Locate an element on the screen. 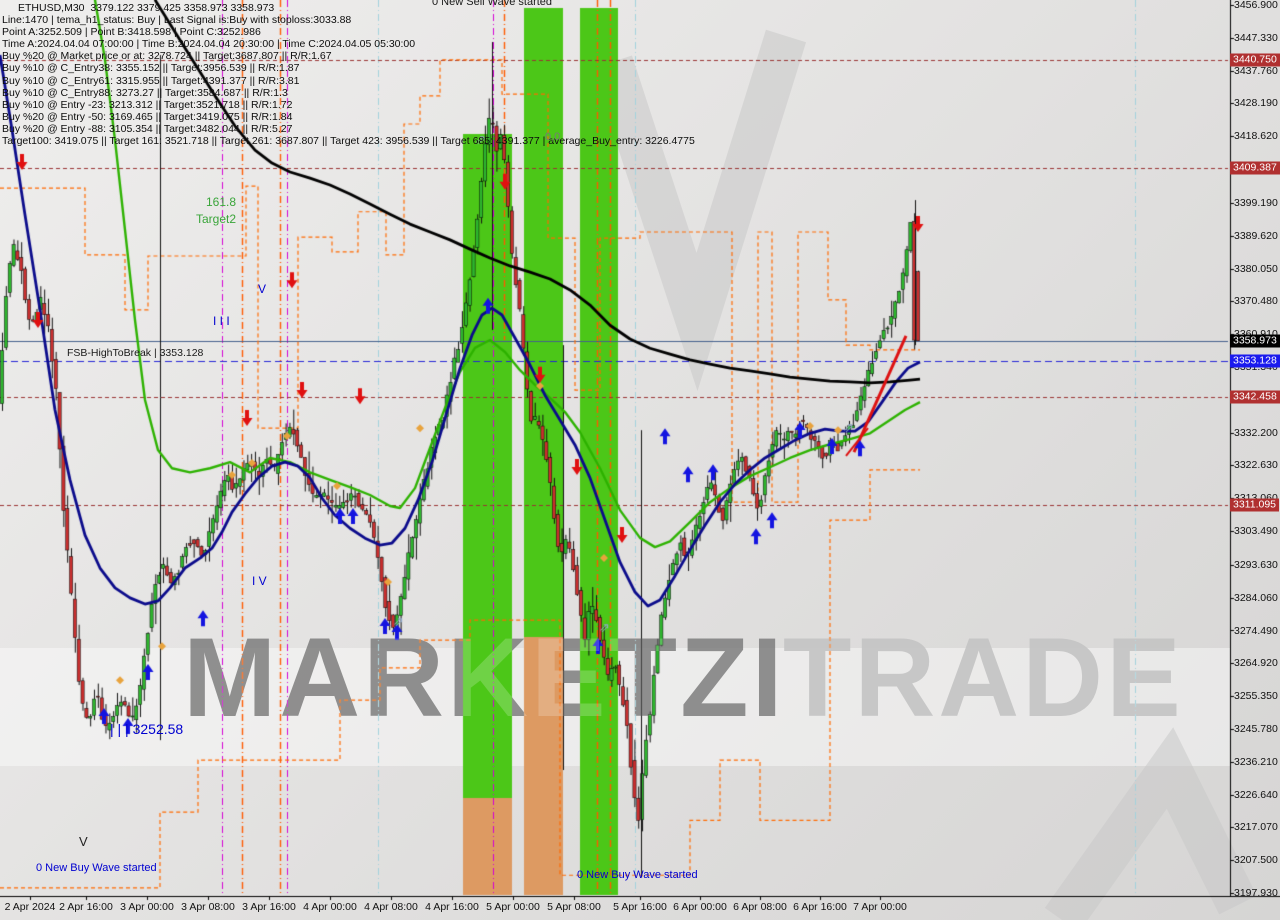  x-axis-label: 3 Apr 16:00 is located at coordinates (269, 907).